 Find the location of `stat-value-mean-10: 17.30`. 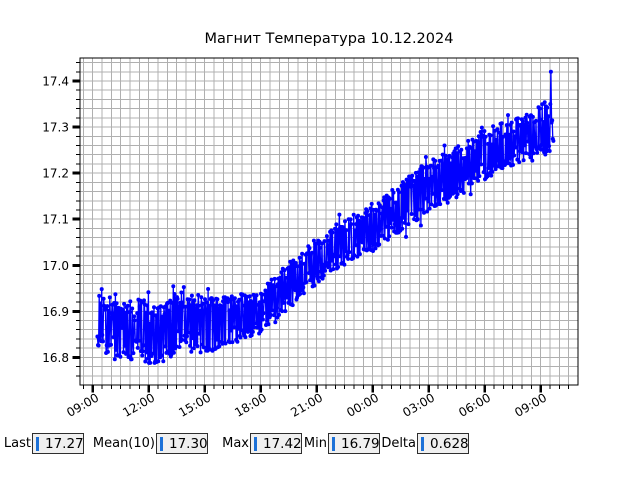

stat-value-mean-10: 17.30 is located at coordinates (188, 443).